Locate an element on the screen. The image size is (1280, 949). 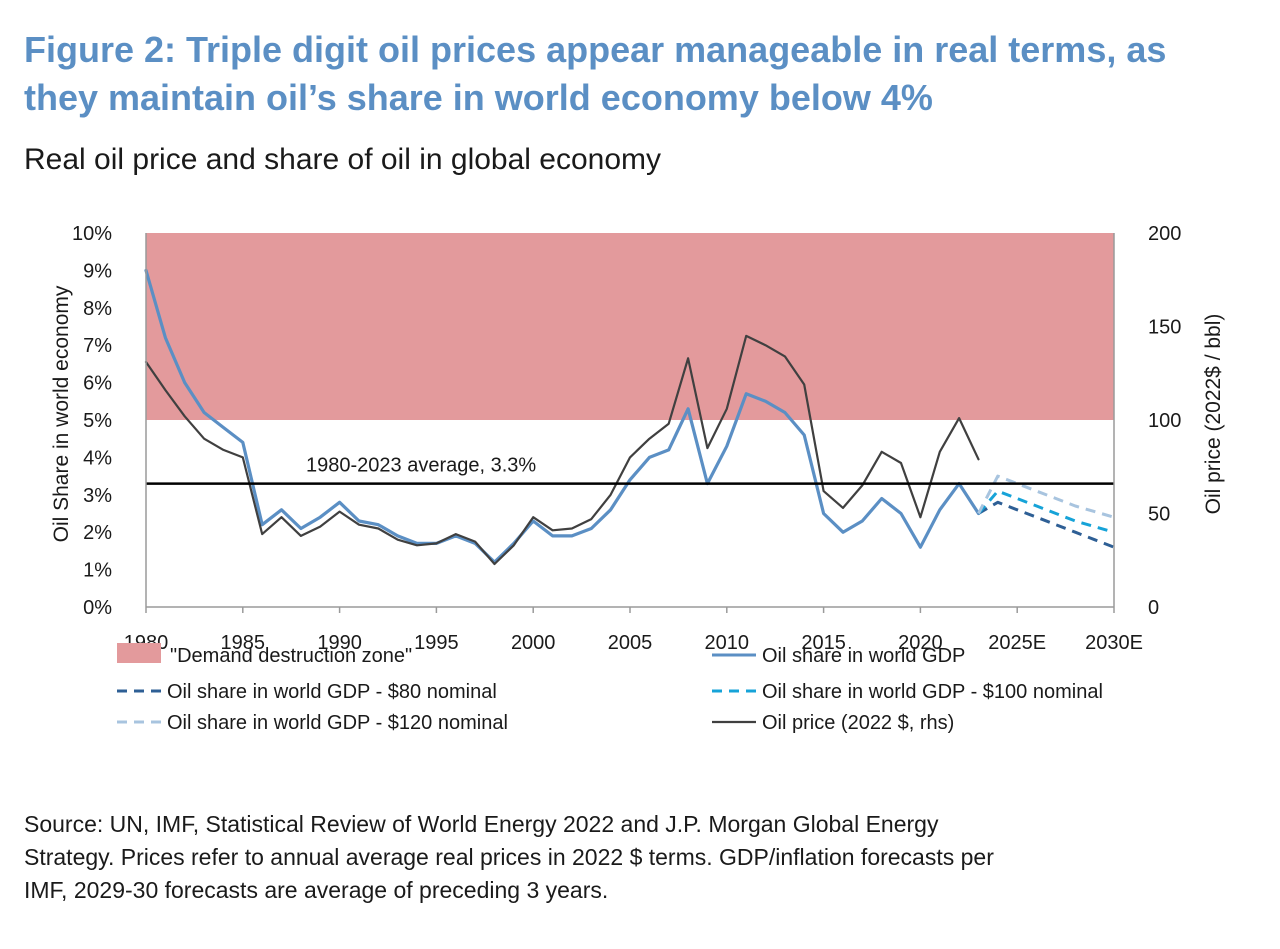
y-tick-label-left: 7% is located at coordinates (97, 346).